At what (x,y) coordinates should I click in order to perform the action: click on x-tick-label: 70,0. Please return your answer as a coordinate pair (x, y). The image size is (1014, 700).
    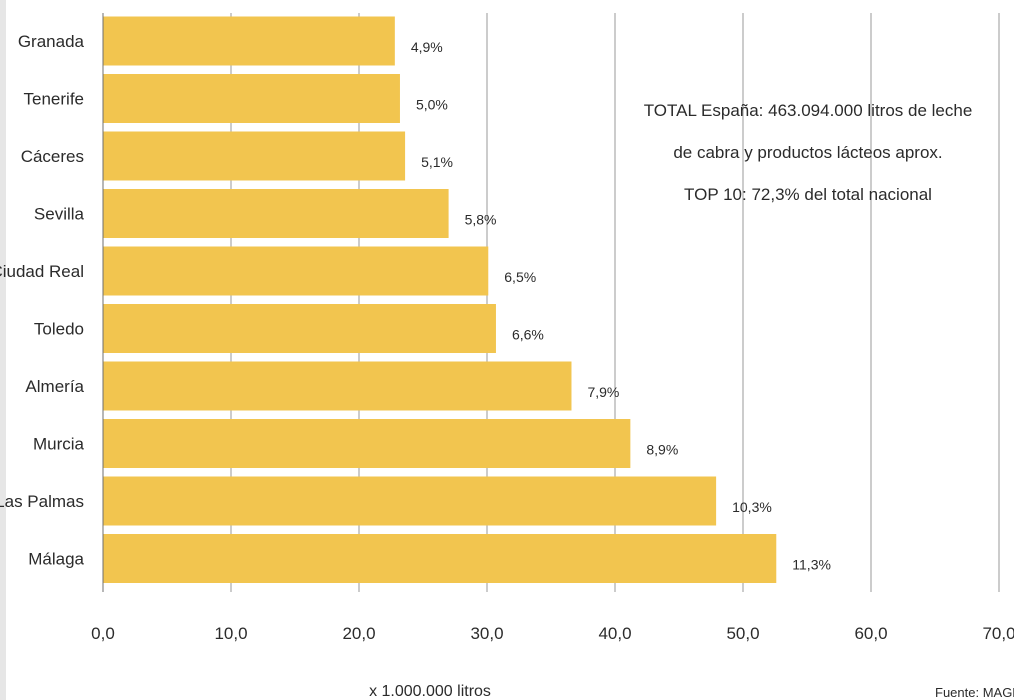
    Looking at the image, I should click on (998, 633).